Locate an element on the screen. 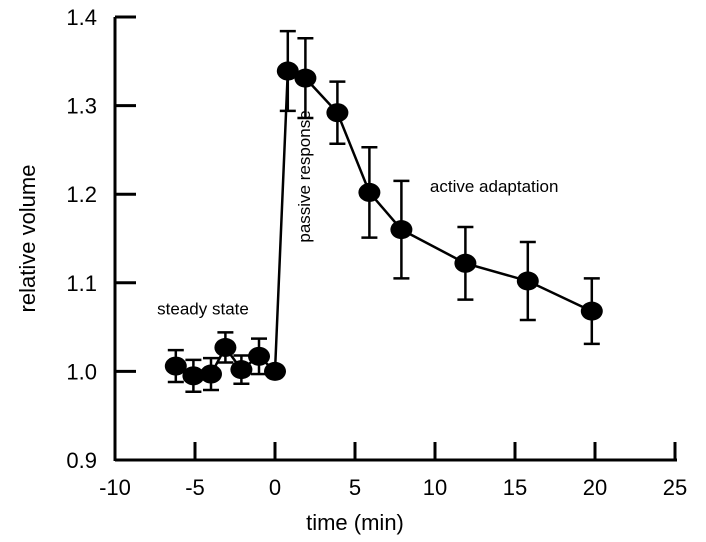  y-tick-label: 1.1 is located at coordinates (81, 283).